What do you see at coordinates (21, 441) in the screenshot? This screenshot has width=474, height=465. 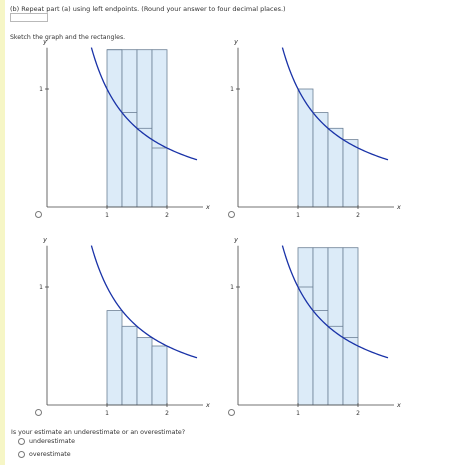 I see `underestimate-radio` at bounding box center [21, 441].